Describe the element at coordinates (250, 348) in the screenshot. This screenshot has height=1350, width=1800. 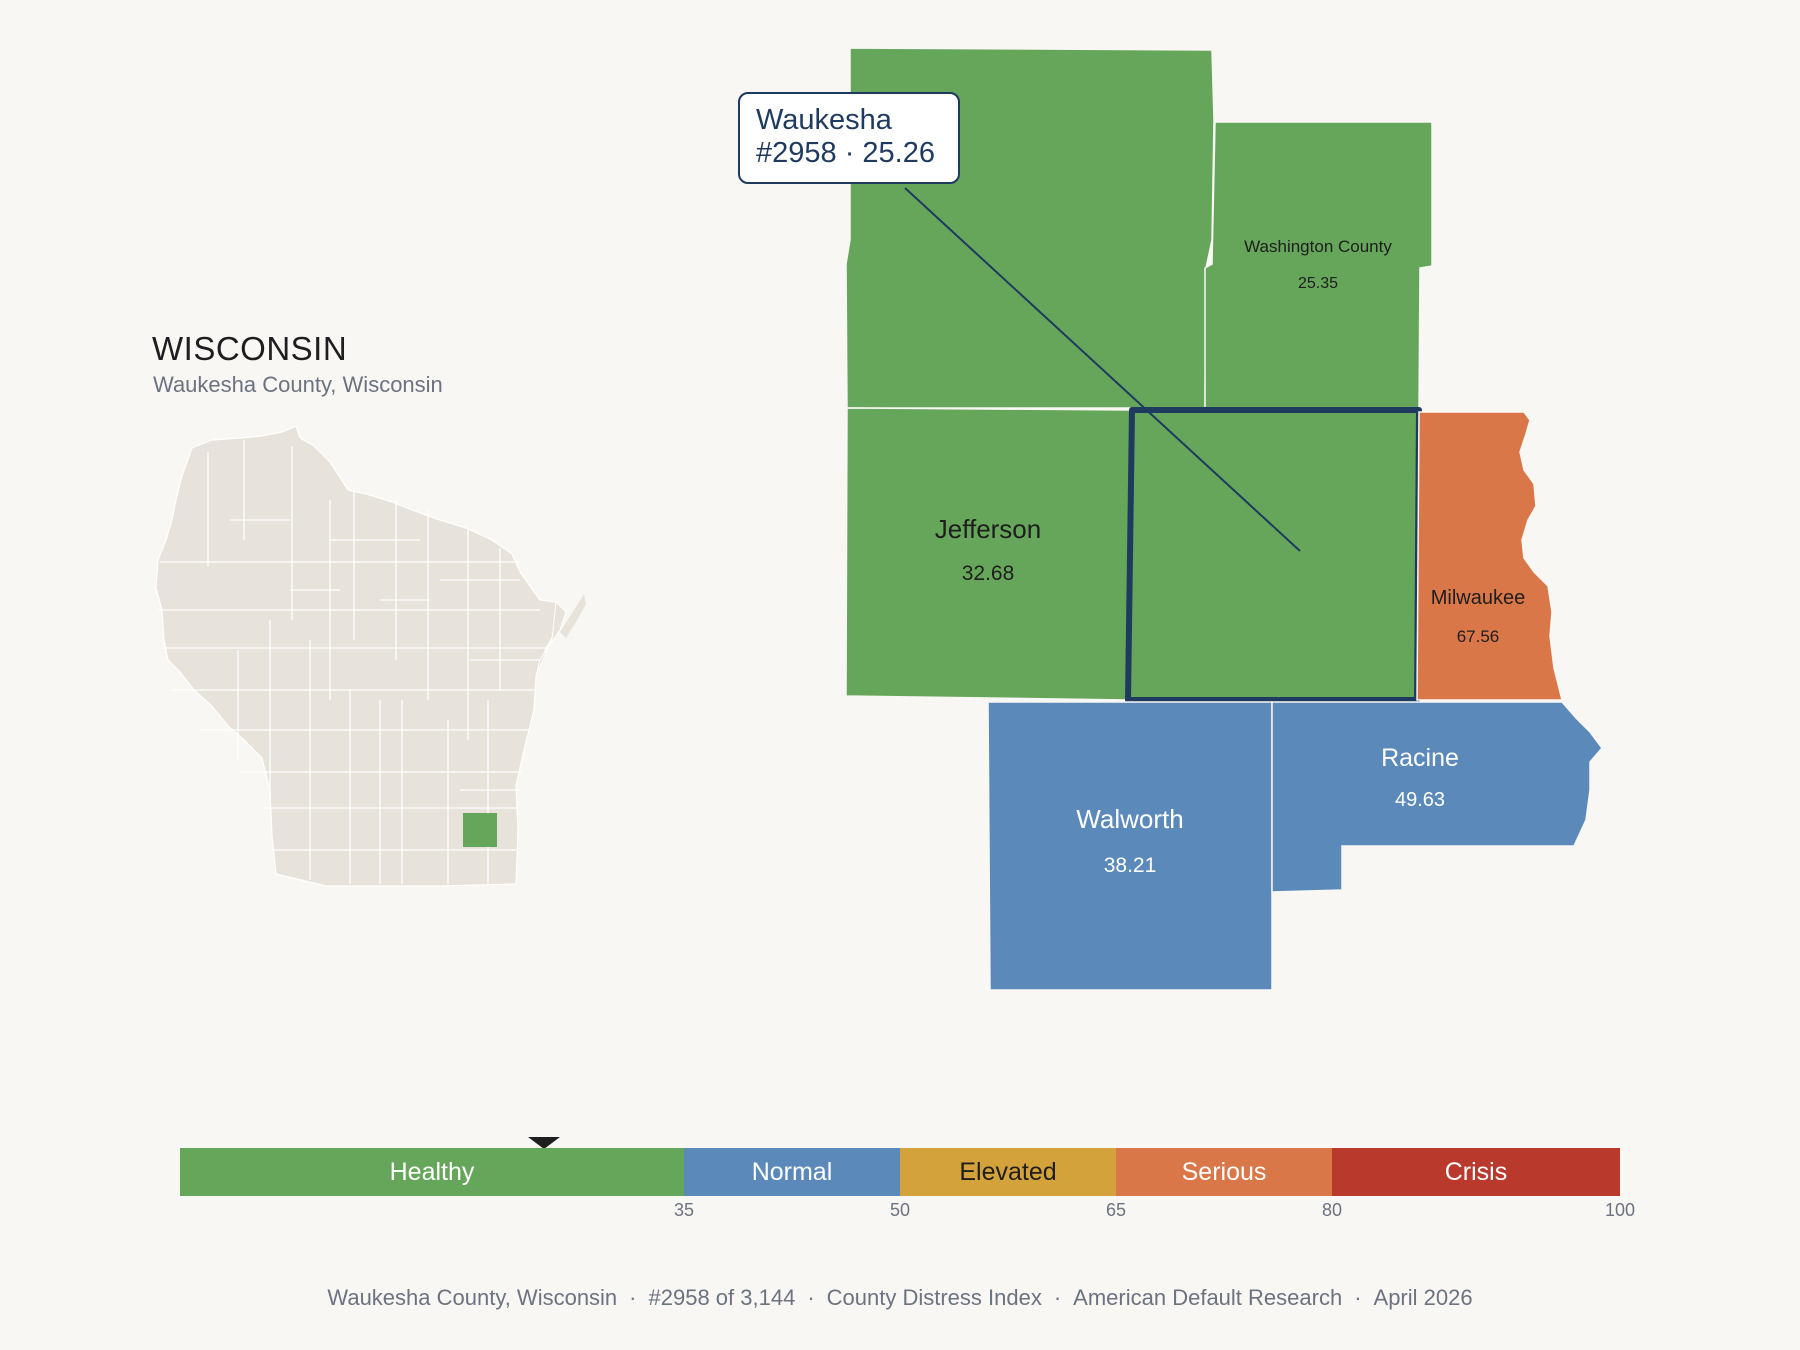
I see `state-title: WISCONSIN` at that location.